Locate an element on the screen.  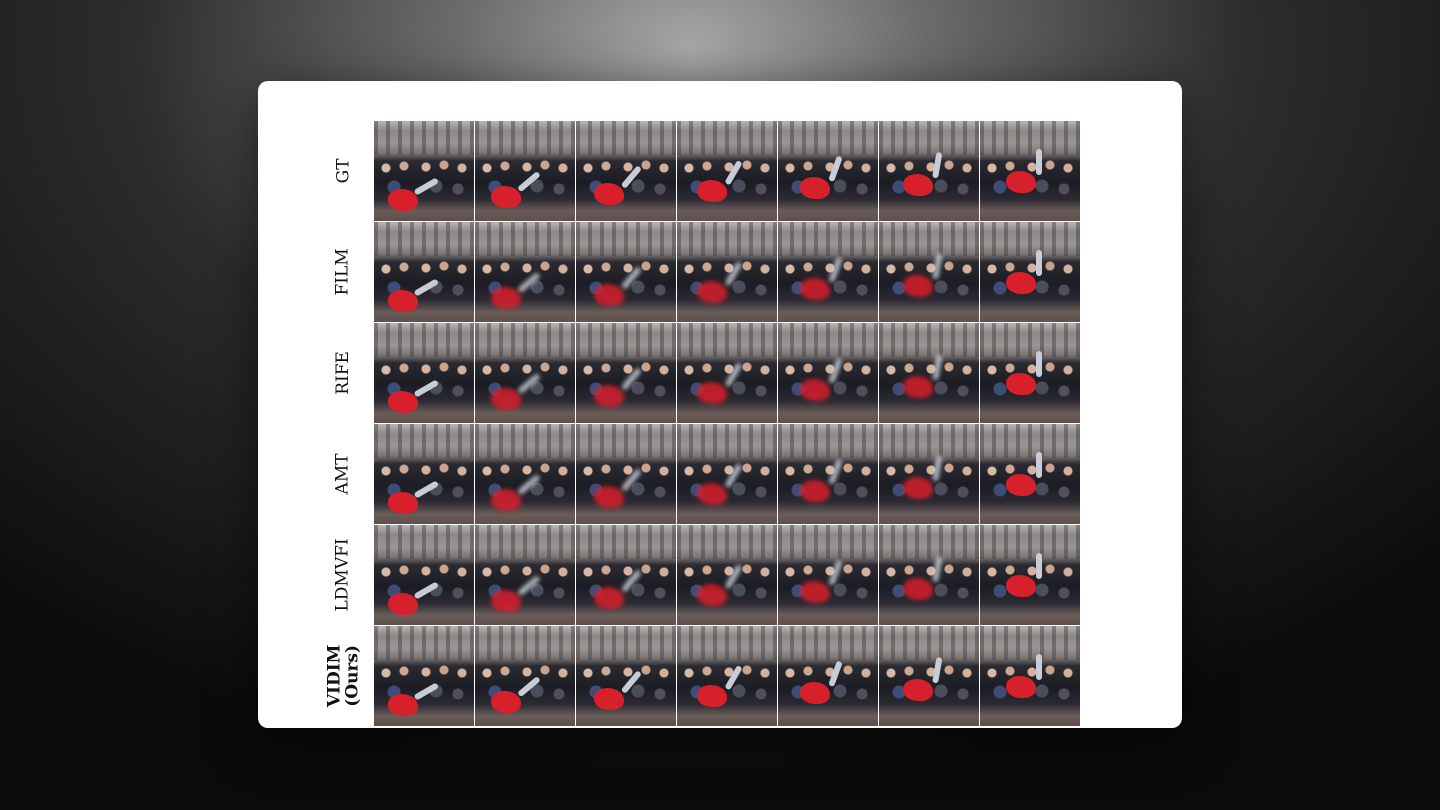
row-label: RIFE is located at coordinates (344, 373).